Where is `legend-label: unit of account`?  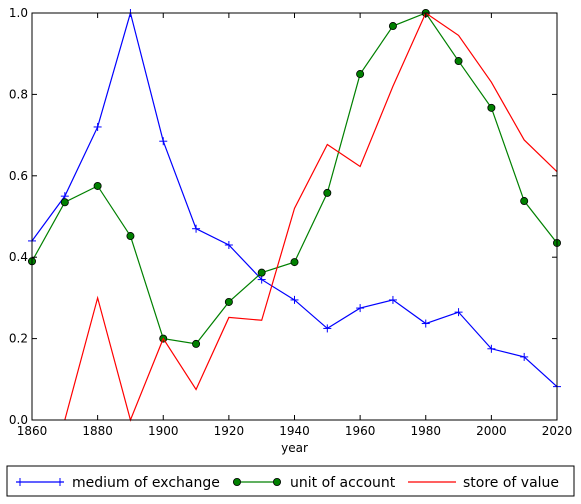
legend-label: unit of account is located at coordinates (343, 483).